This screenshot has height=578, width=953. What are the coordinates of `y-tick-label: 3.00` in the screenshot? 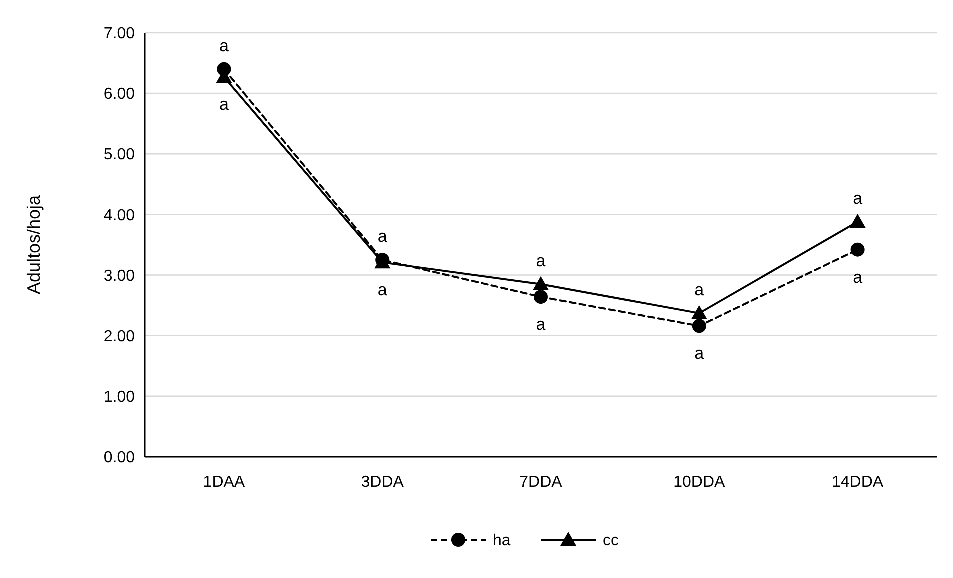 It's located at (120, 276).